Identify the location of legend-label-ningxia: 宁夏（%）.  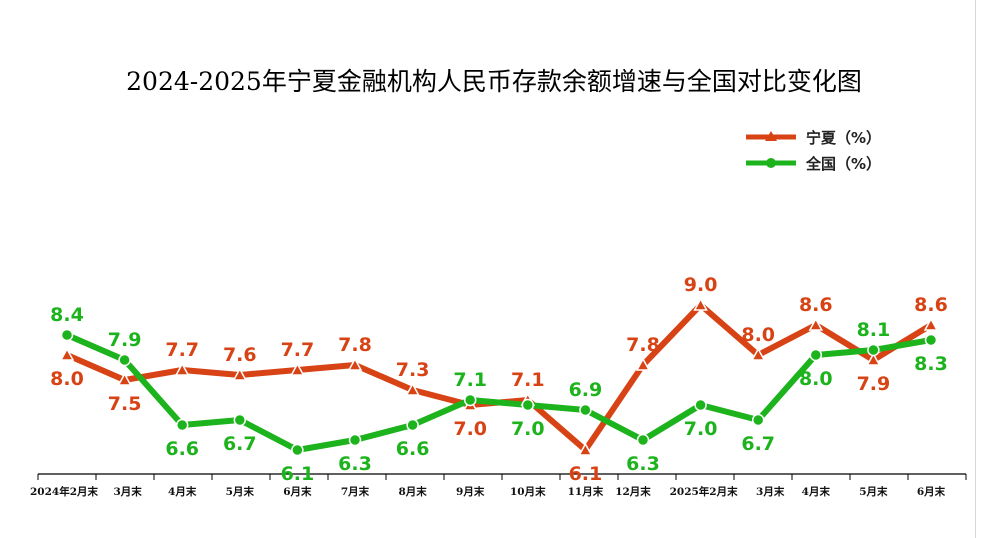
(844, 137).